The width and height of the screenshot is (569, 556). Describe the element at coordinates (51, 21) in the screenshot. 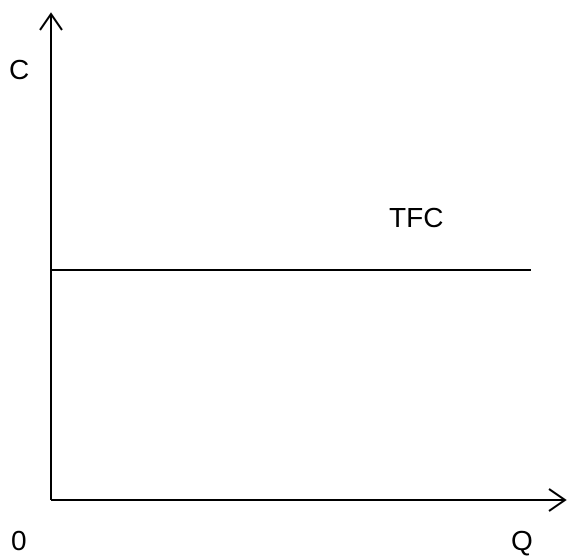

I see `y-axis-arrowhead` at that location.